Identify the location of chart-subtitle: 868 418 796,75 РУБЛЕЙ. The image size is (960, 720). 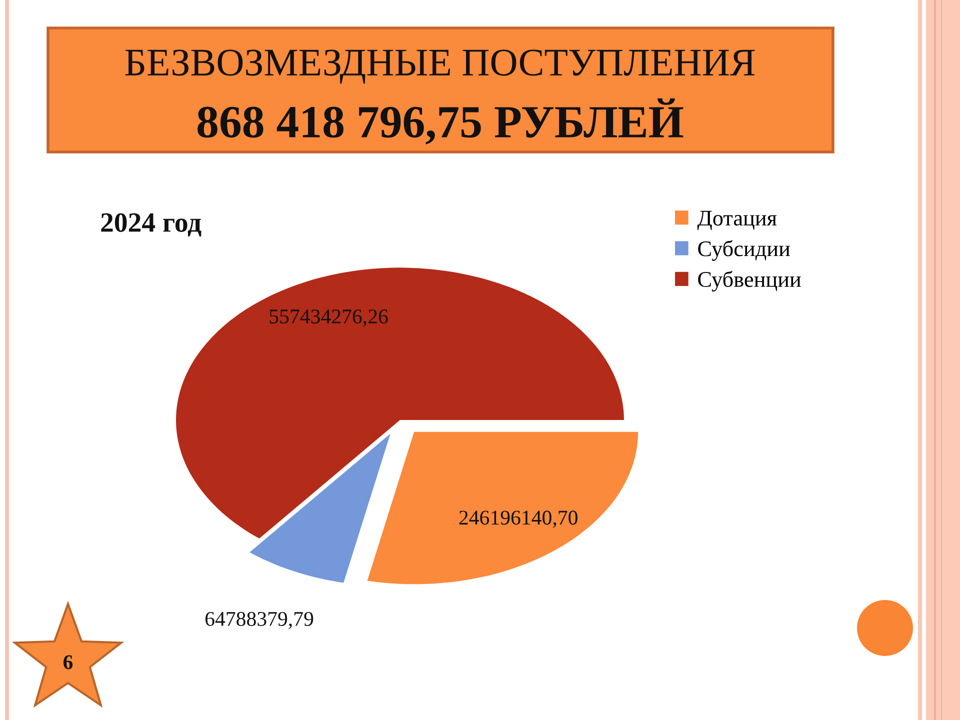
(441, 121).